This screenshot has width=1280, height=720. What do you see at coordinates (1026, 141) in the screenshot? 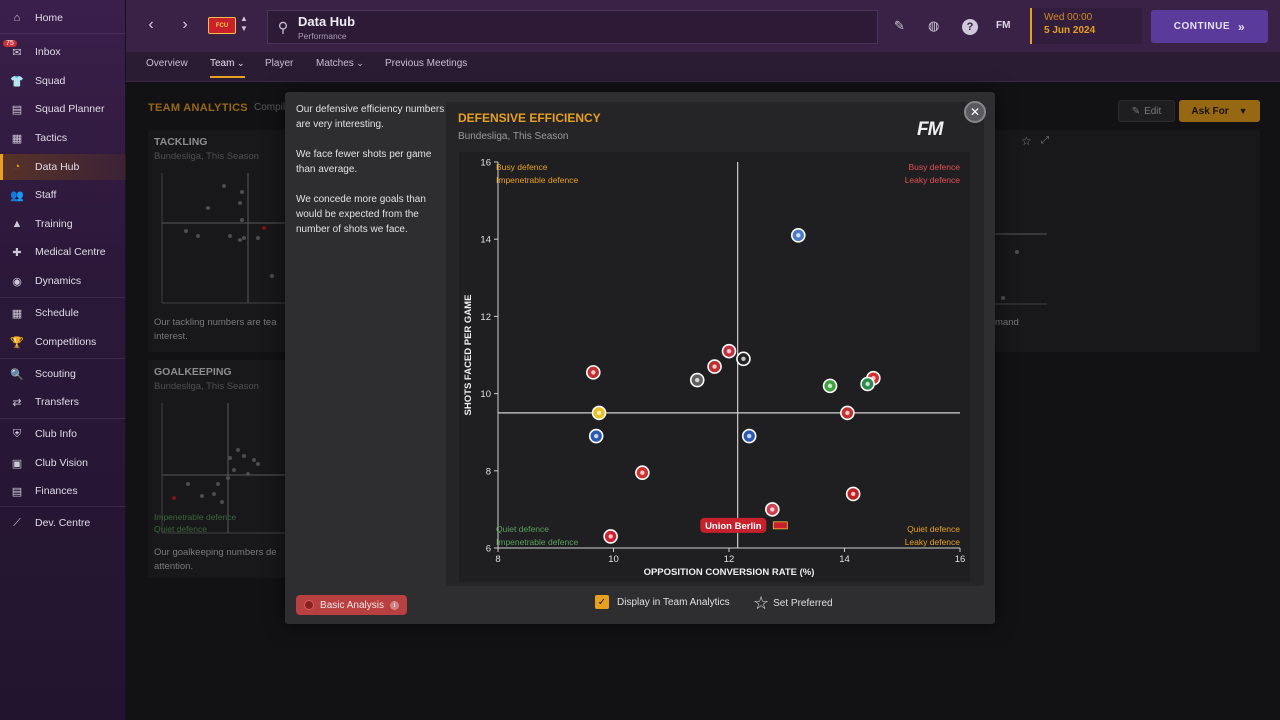
I see `star-icon: ☆` at bounding box center [1026, 141].